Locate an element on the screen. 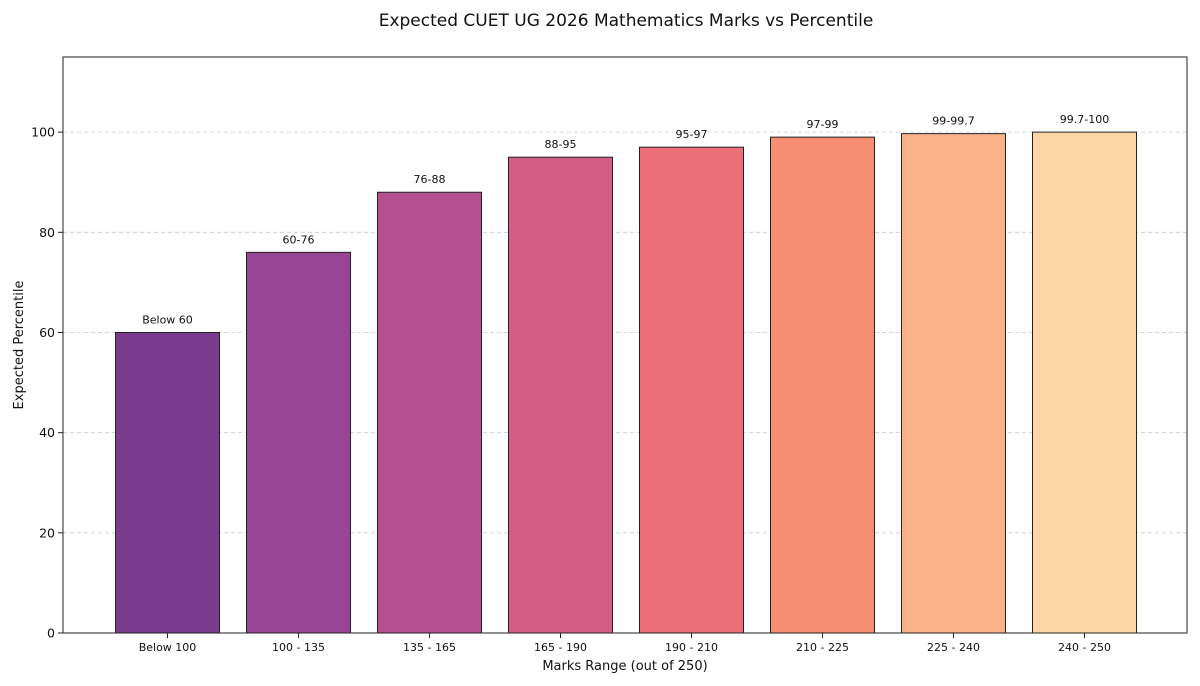 The image size is (1200, 686). data-label: Below 60 is located at coordinates (167, 319).